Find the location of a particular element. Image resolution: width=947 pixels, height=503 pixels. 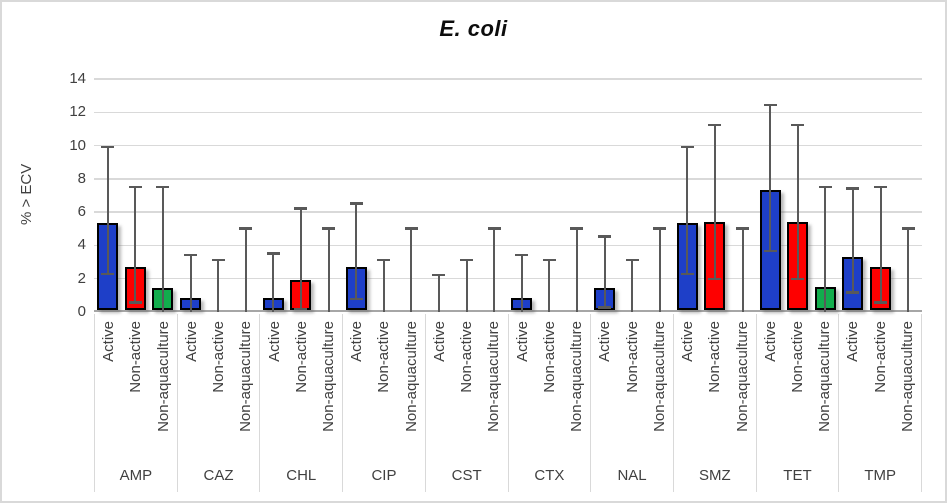

y-tick-label: 8 is located at coordinates (81, 178).